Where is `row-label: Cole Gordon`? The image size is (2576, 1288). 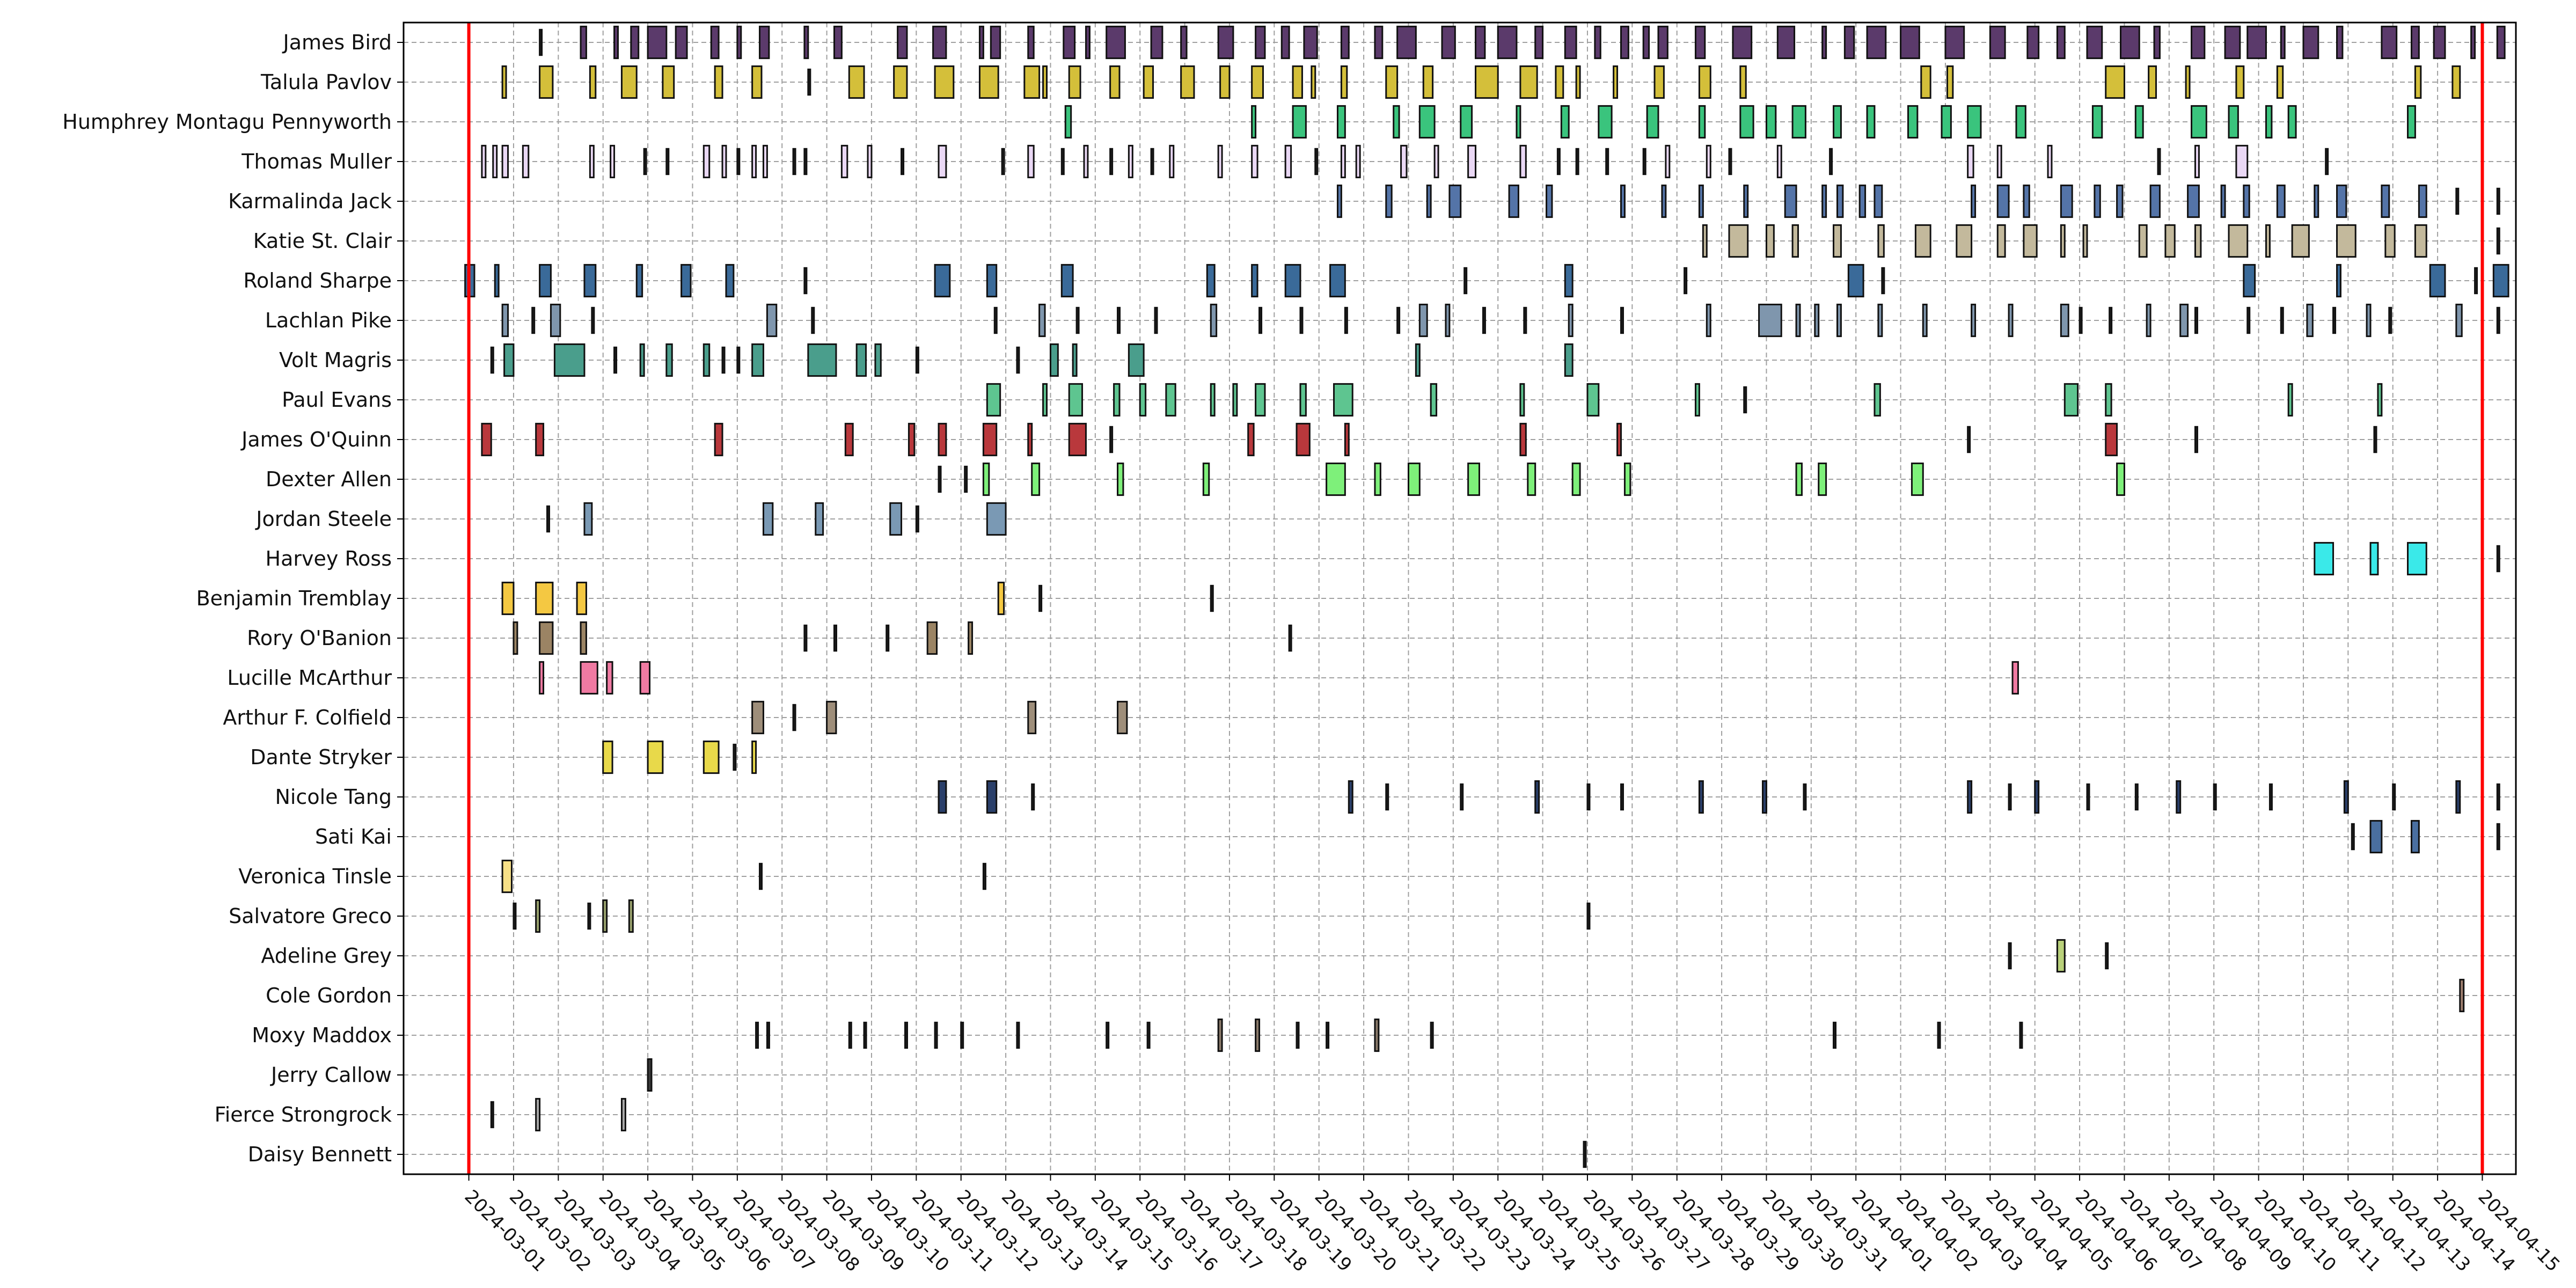 row-label: Cole Gordon is located at coordinates (329, 995).